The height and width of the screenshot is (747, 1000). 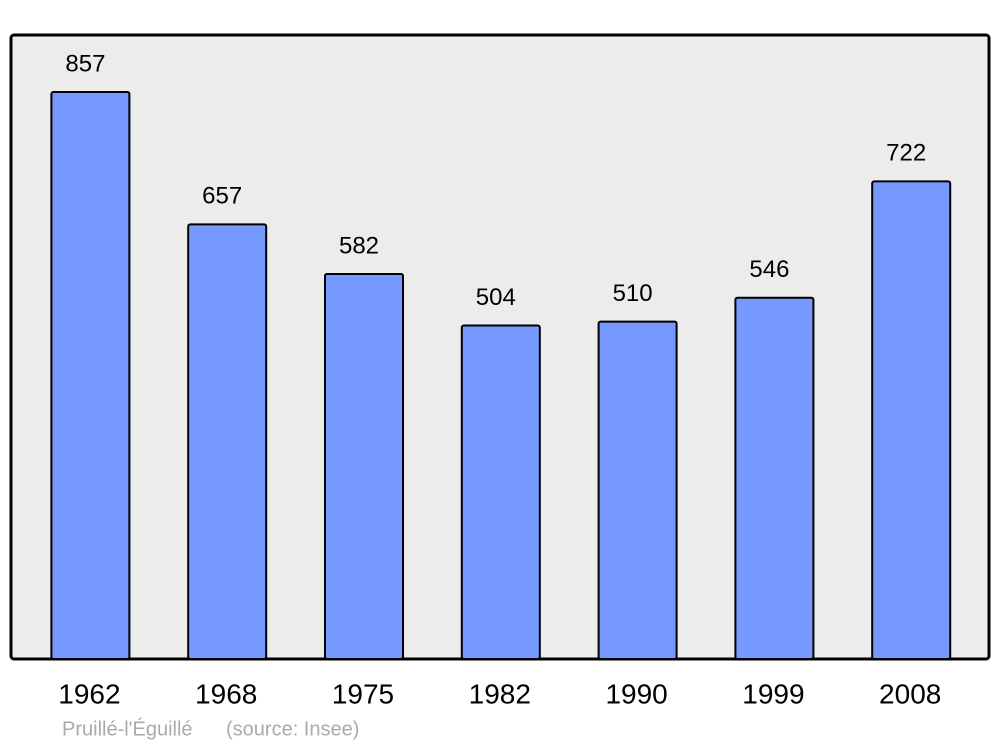 What do you see at coordinates (910, 693) in the screenshot?
I see `x-tick-label: 2008` at bounding box center [910, 693].